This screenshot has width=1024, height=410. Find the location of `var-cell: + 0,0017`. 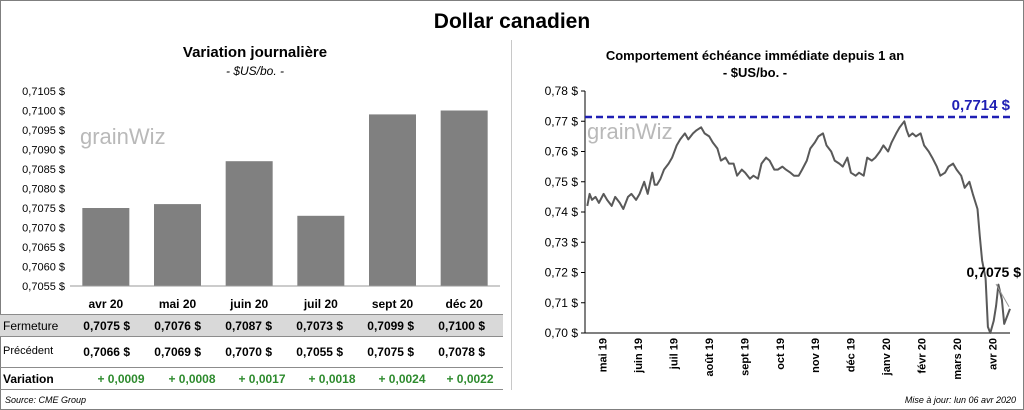

var-cell: + 0,0017 is located at coordinates (262, 379).